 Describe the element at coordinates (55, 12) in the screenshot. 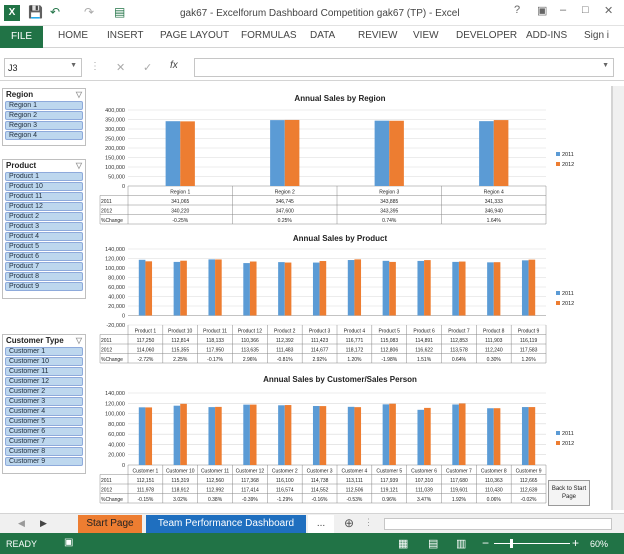

I see `undo-icon: ↶` at that location.